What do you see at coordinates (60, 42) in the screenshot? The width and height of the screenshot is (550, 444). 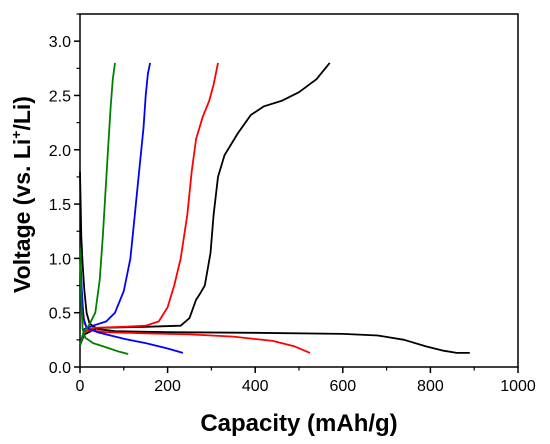 I see `y-tick-label: 3.0` at bounding box center [60, 42].